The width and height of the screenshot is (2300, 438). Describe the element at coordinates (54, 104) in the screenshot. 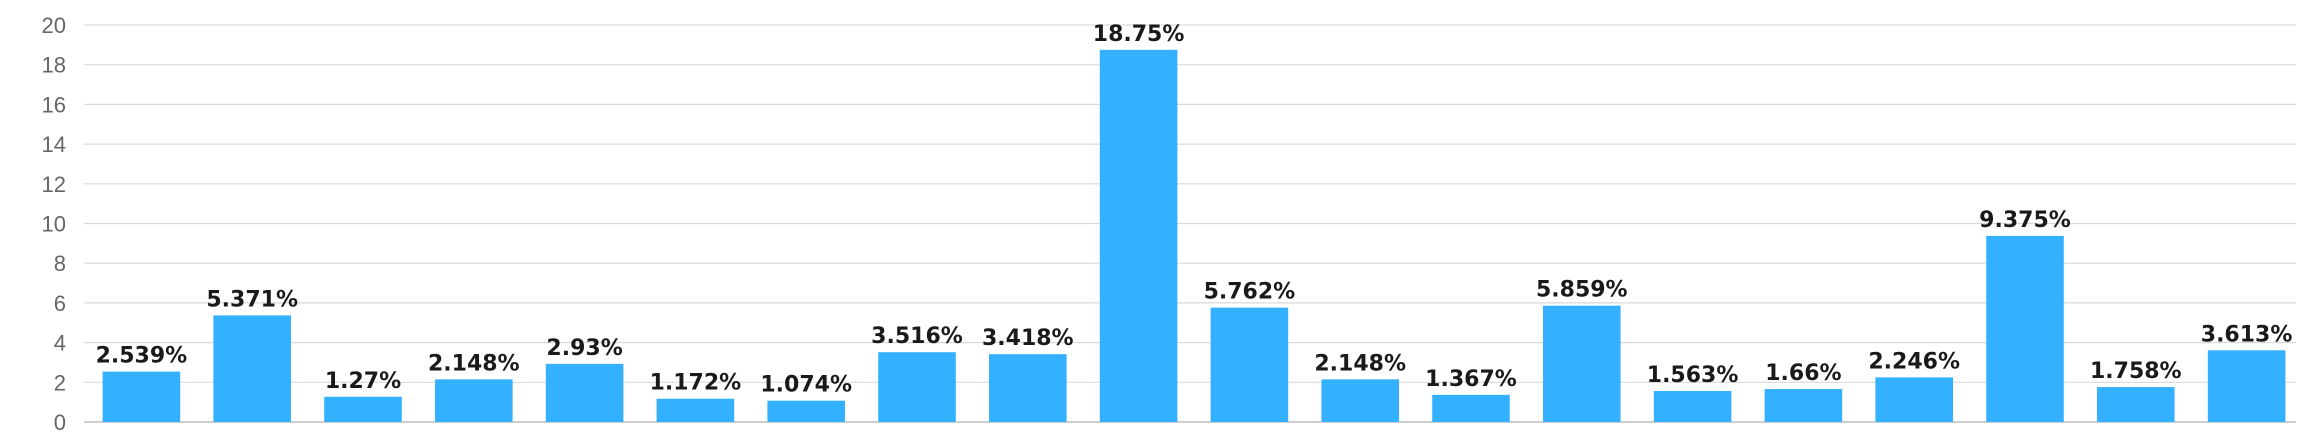

I see `y-tick-label: 16` at that location.